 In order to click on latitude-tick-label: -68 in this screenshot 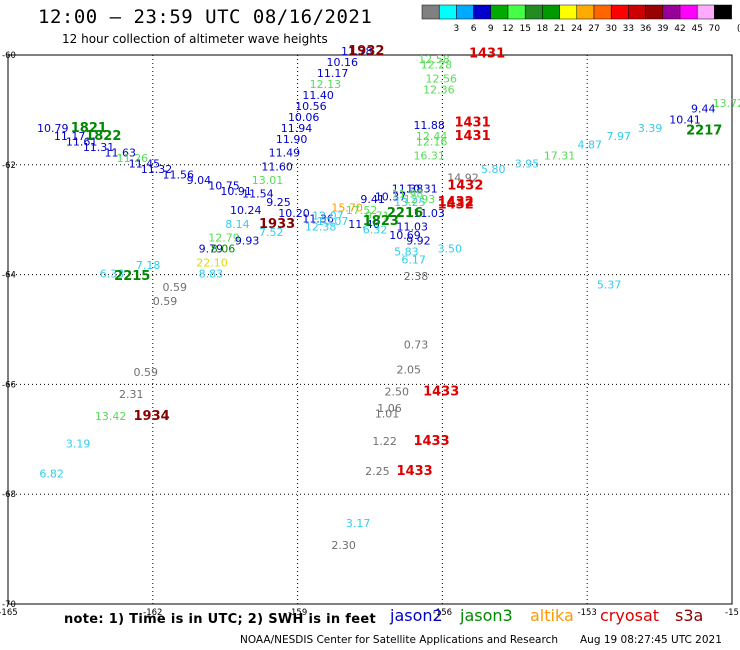, I will do `click(9, 495)`.